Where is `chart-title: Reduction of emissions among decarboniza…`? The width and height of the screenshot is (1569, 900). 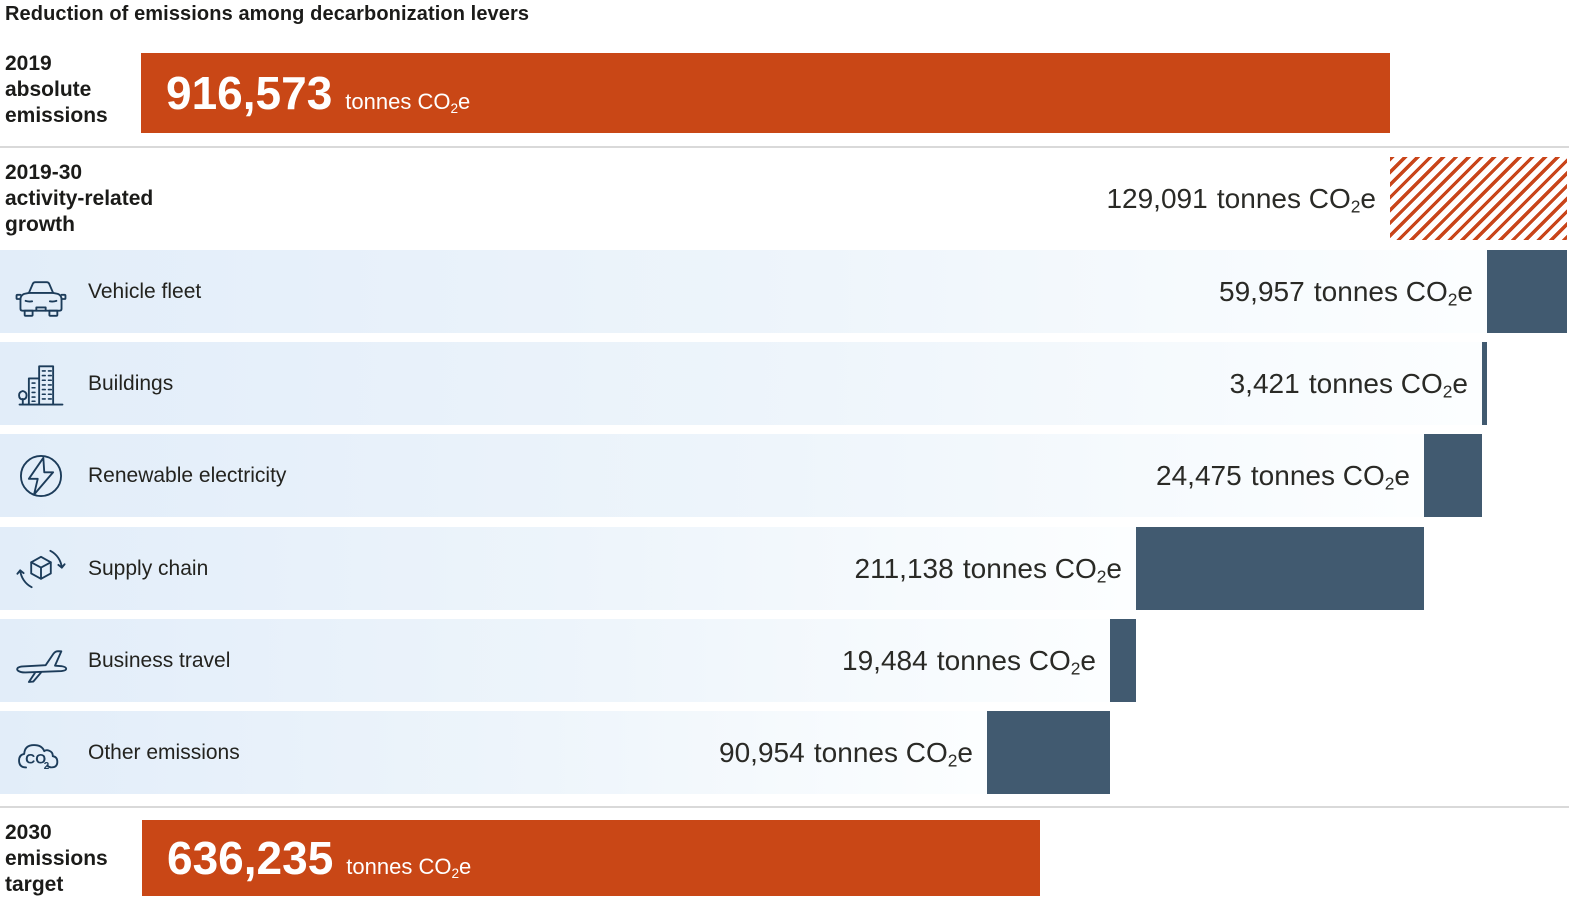
chart-title: Reduction of emissions among decarboniza… is located at coordinates (267, 14).